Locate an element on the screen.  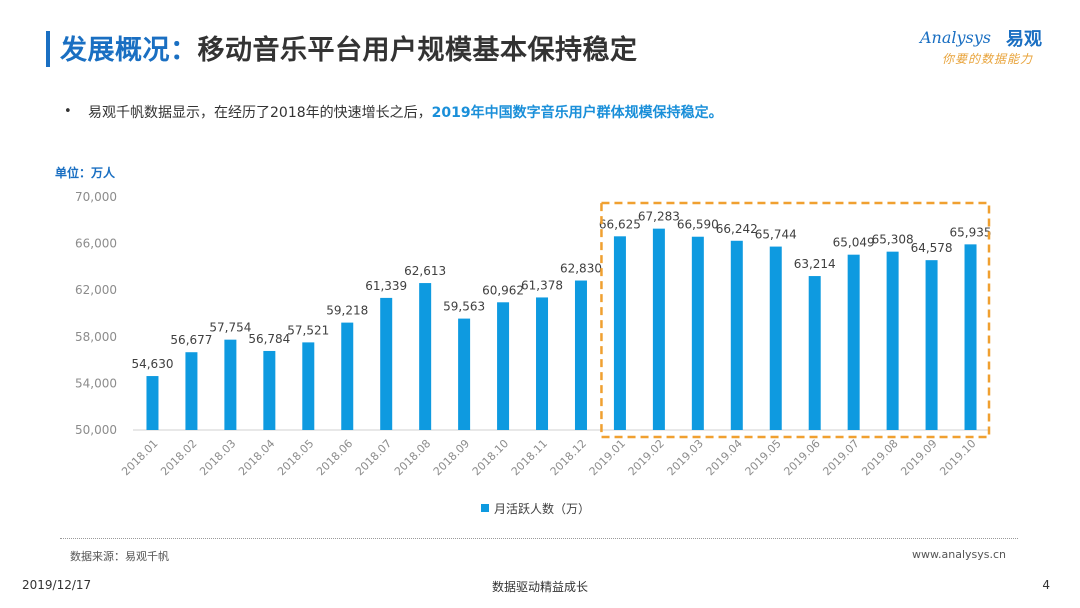
x-tick-label: 2018.05 is located at coordinates (295, 457).